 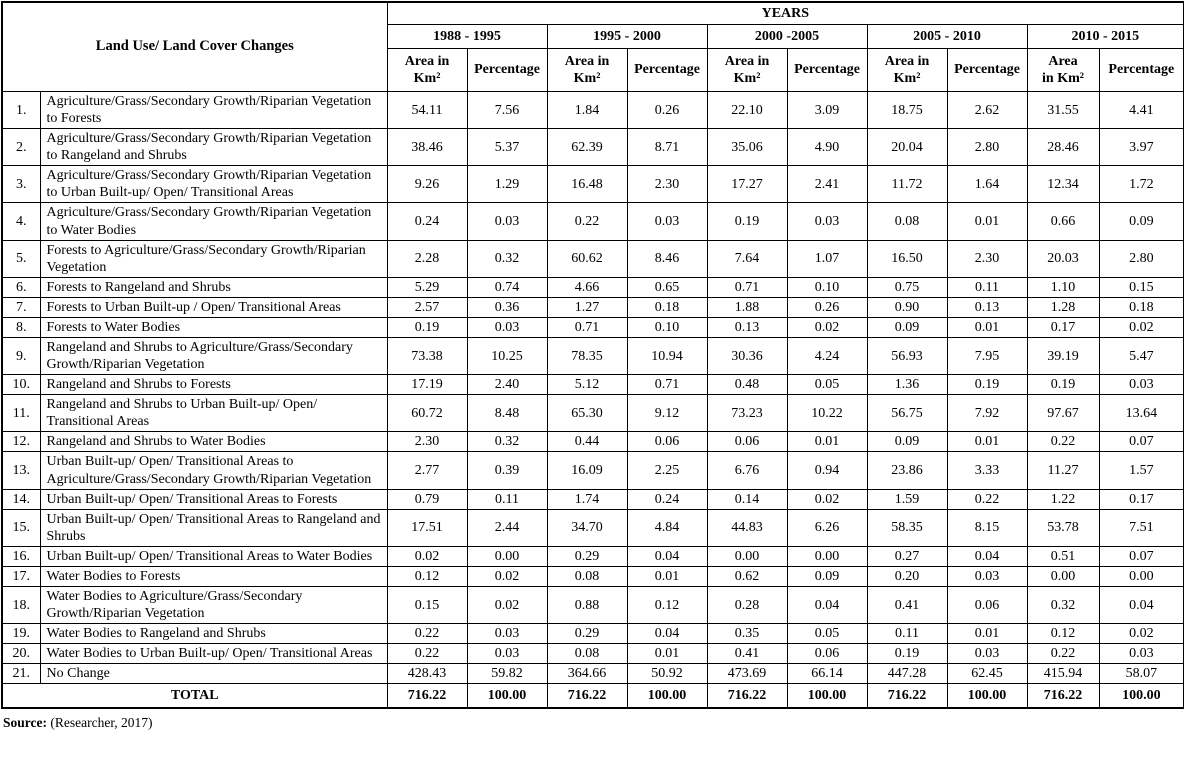 What do you see at coordinates (747, 147) in the screenshot?
I see `cell-value: 35.06` at bounding box center [747, 147].